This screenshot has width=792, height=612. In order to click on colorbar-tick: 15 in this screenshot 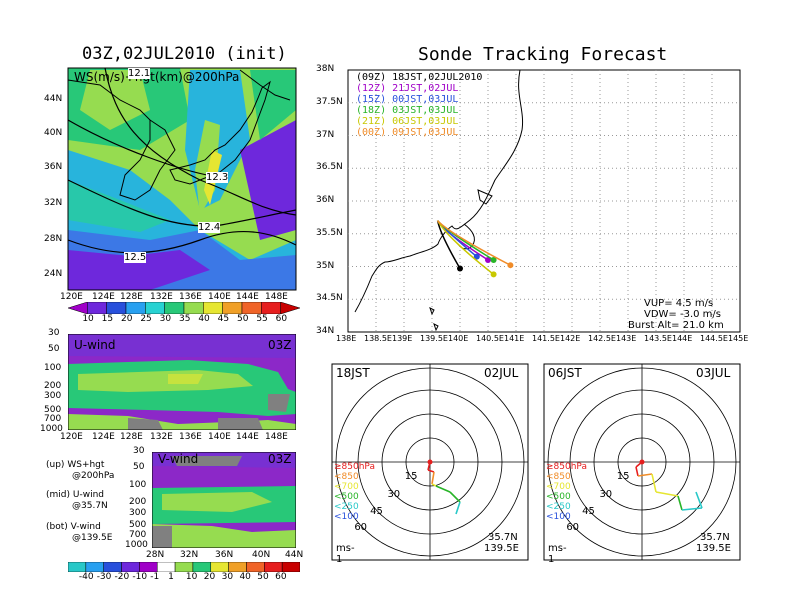, I will do `click(107, 319)`.